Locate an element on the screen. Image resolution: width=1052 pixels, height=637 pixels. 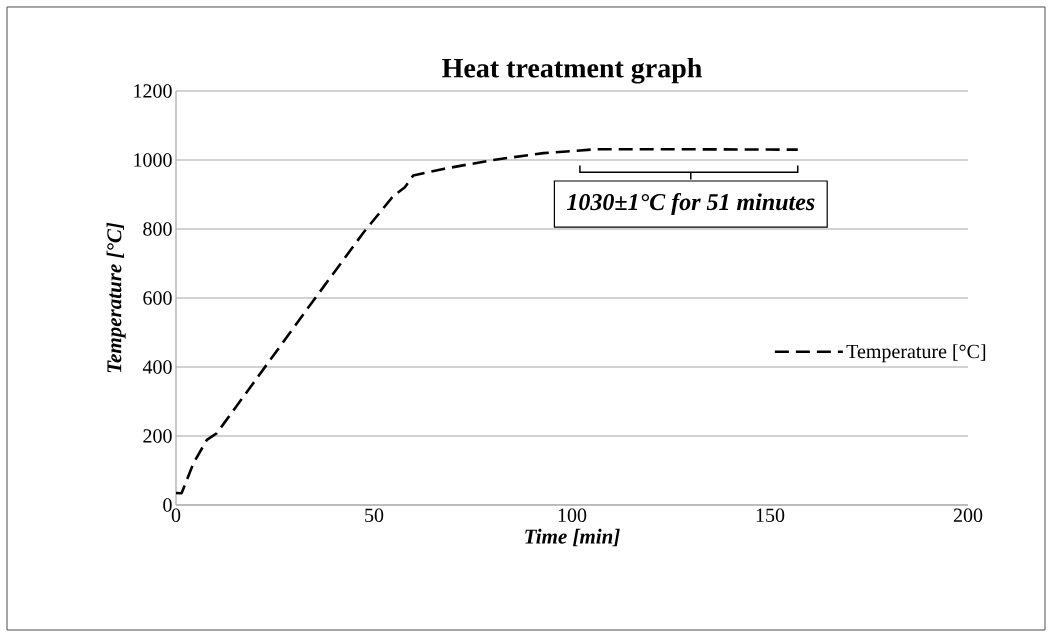
y-tick-label: 1000 is located at coordinates (153, 160).